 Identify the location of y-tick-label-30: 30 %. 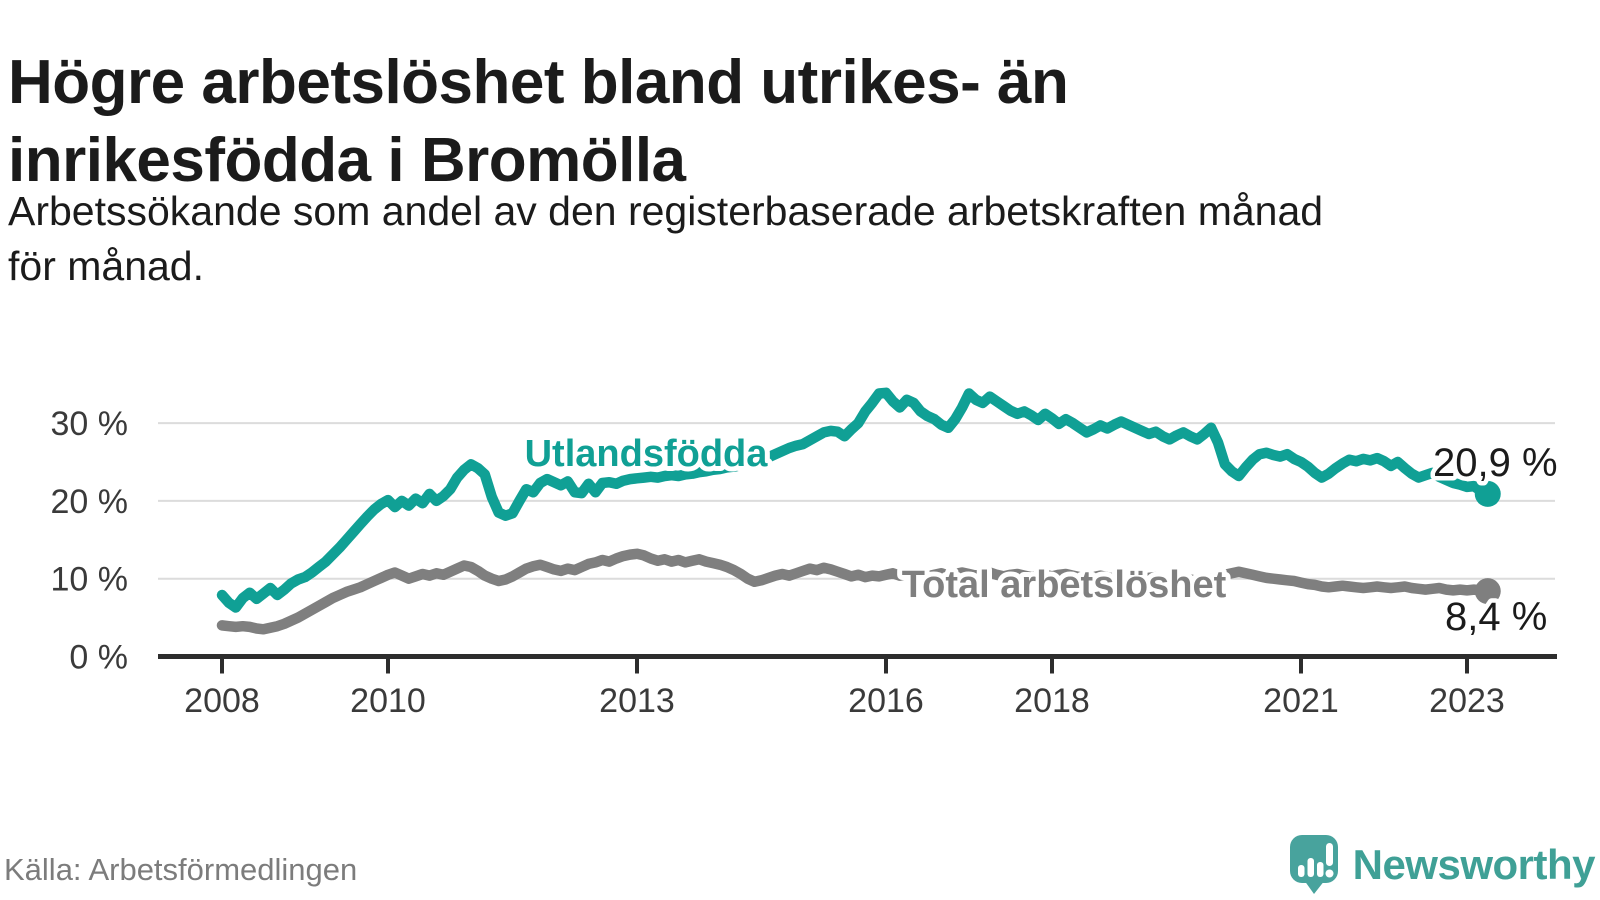
(90, 424).